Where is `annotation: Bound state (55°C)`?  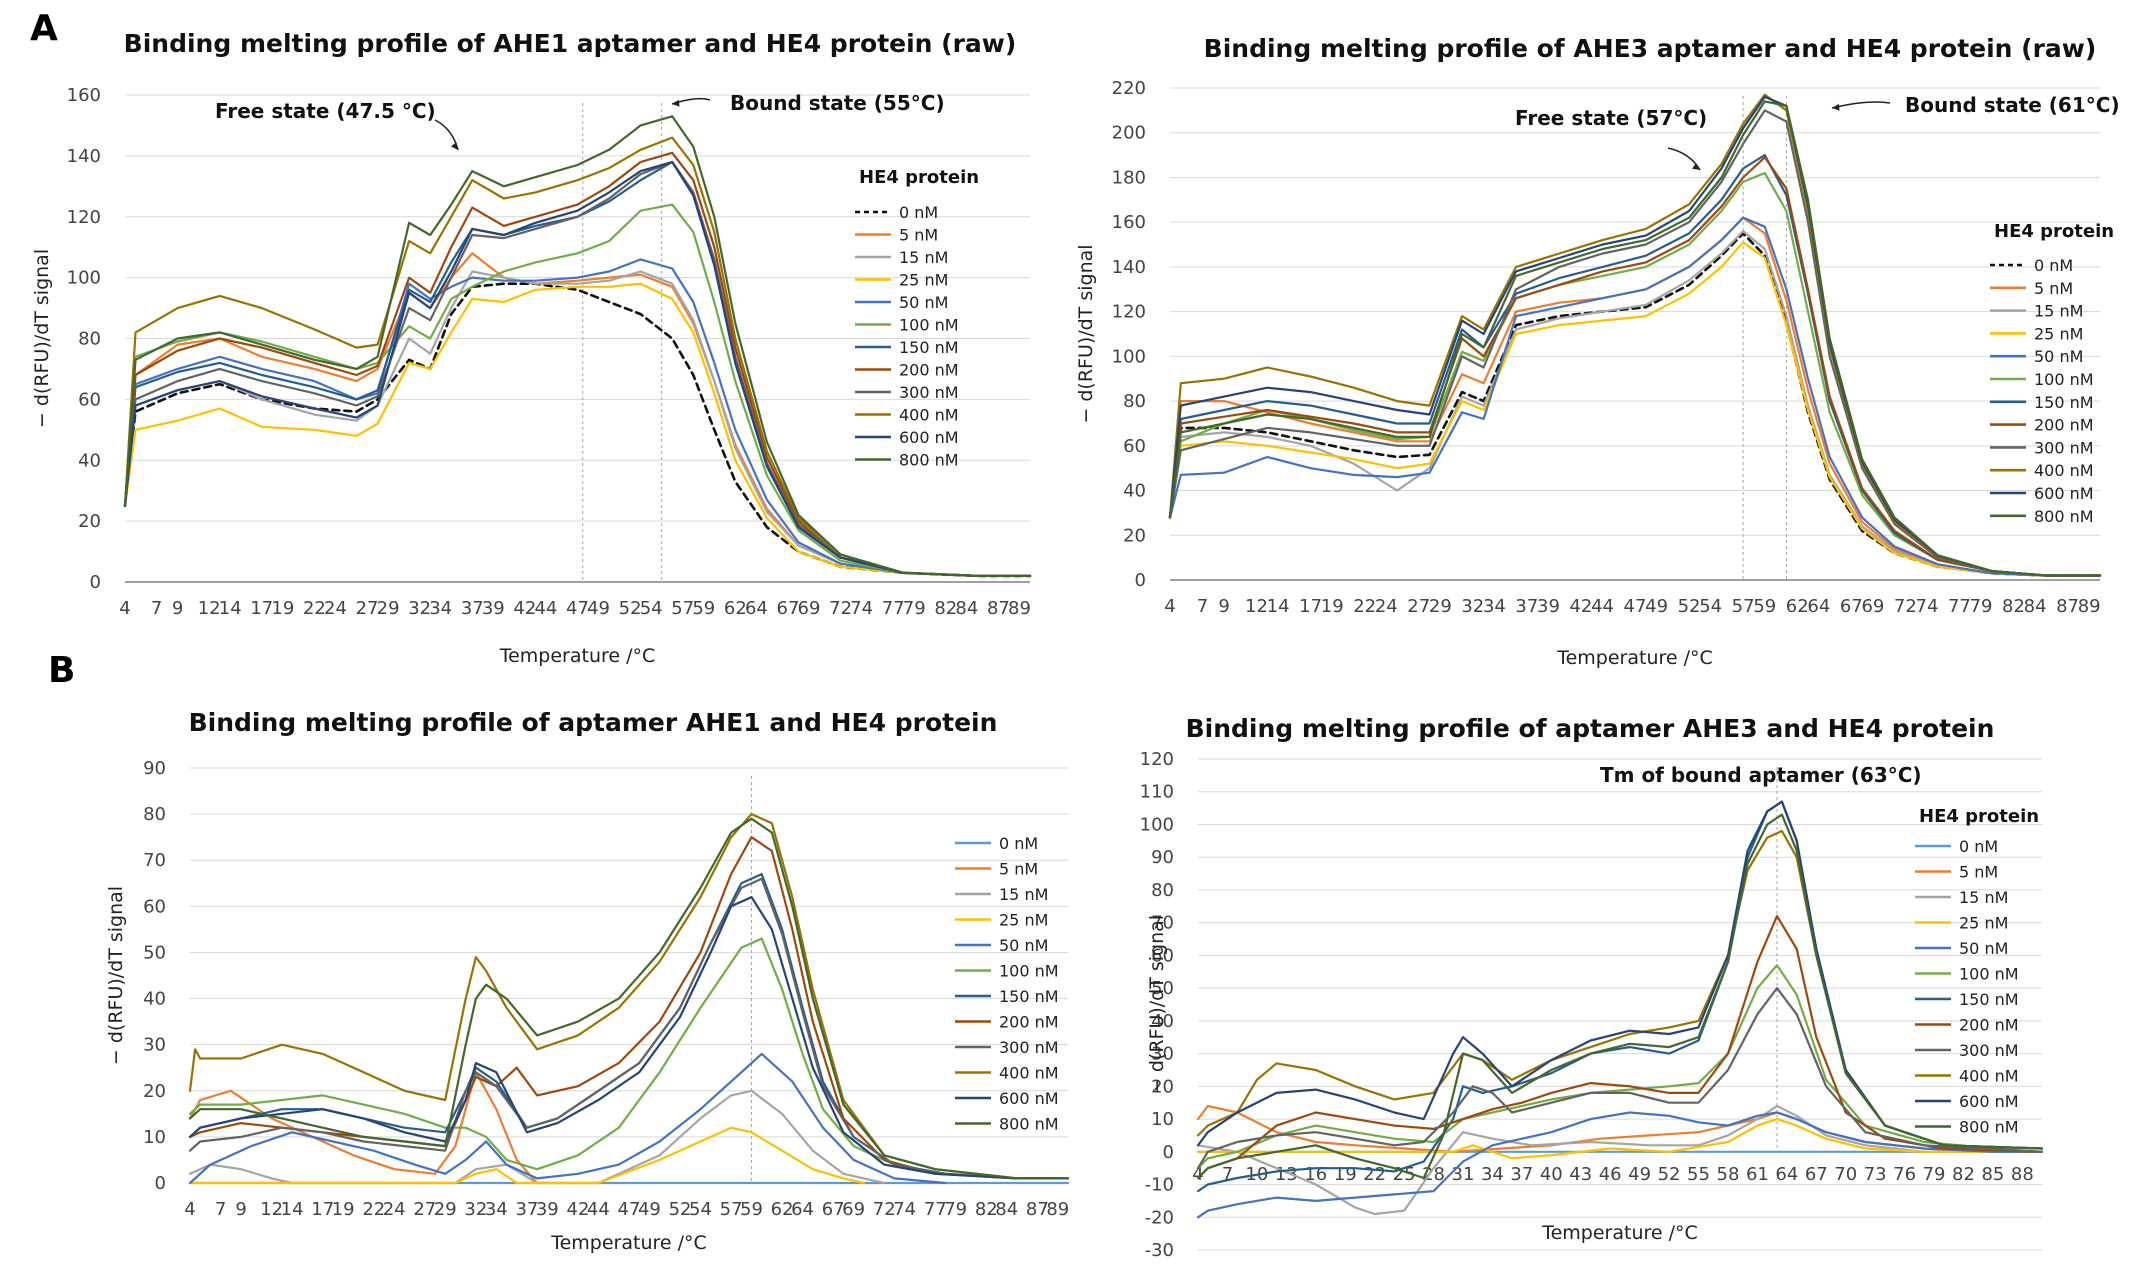 annotation: Bound state (55°C) is located at coordinates (837, 103).